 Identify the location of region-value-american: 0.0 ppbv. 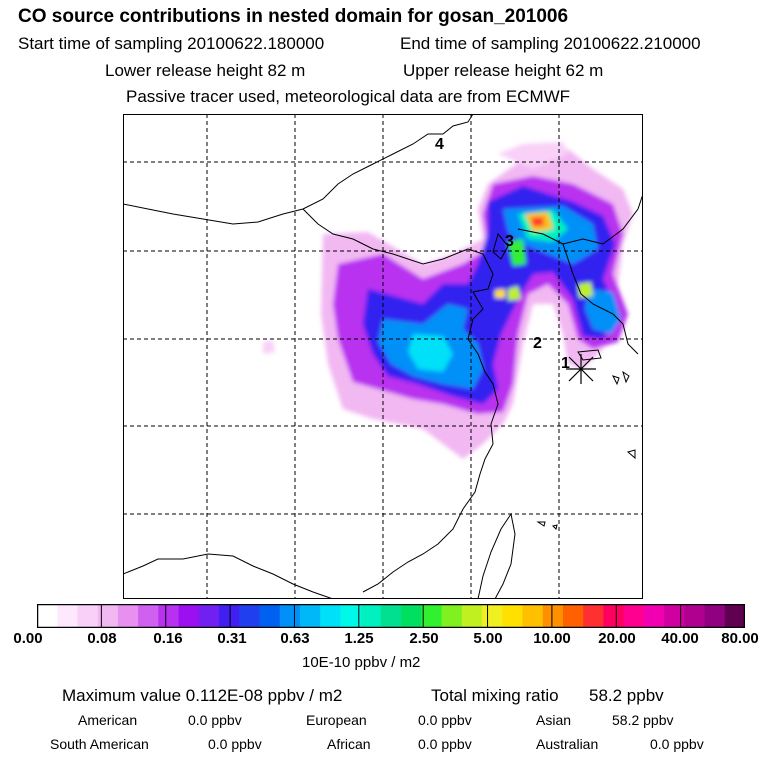
(215, 720).